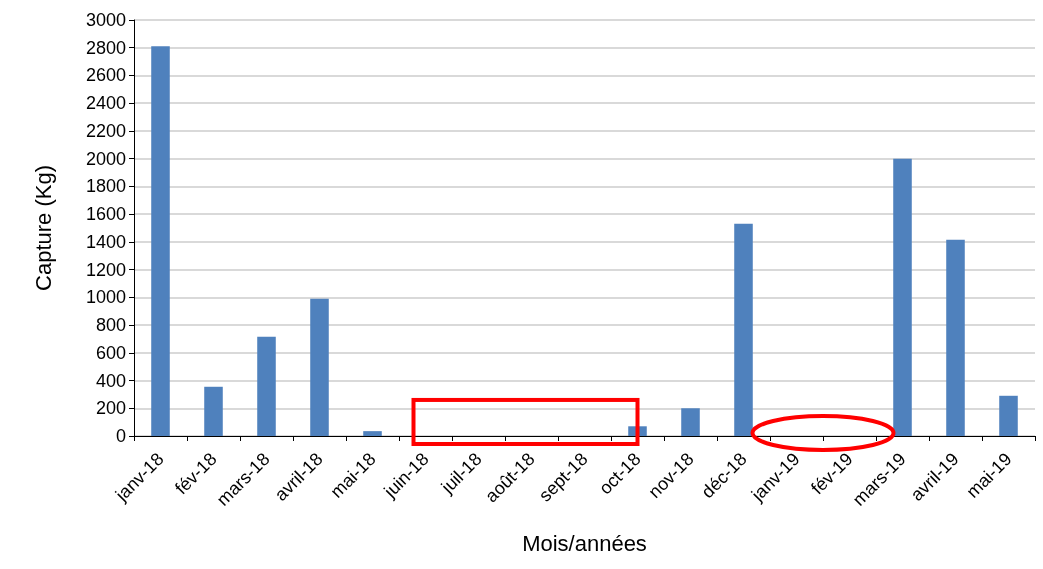 This screenshot has width=1043, height=569. I want to click on y-tick-label: 2800, so click(105, 47).